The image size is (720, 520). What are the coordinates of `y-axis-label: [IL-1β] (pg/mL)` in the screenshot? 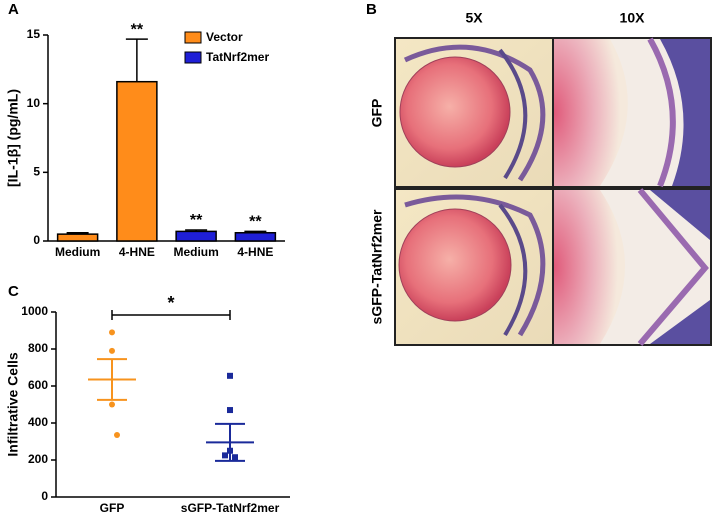 It's located at (13, 138).